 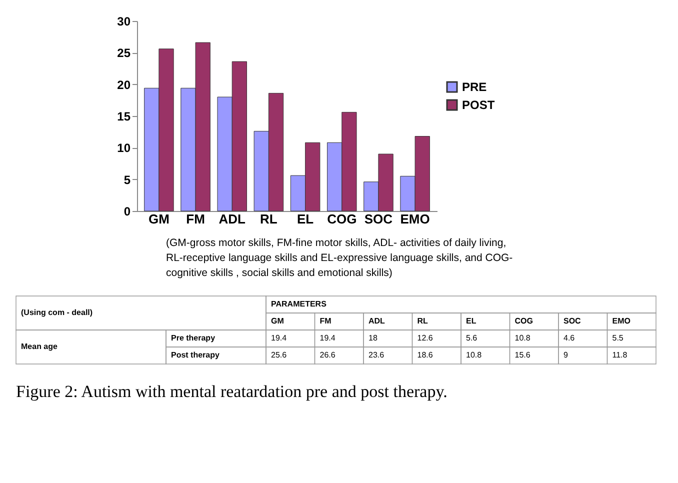 What do you see at coordinates (425, 338) in the screenshot?
I see `data-label: 12.6` at bounding box center [425, 338].